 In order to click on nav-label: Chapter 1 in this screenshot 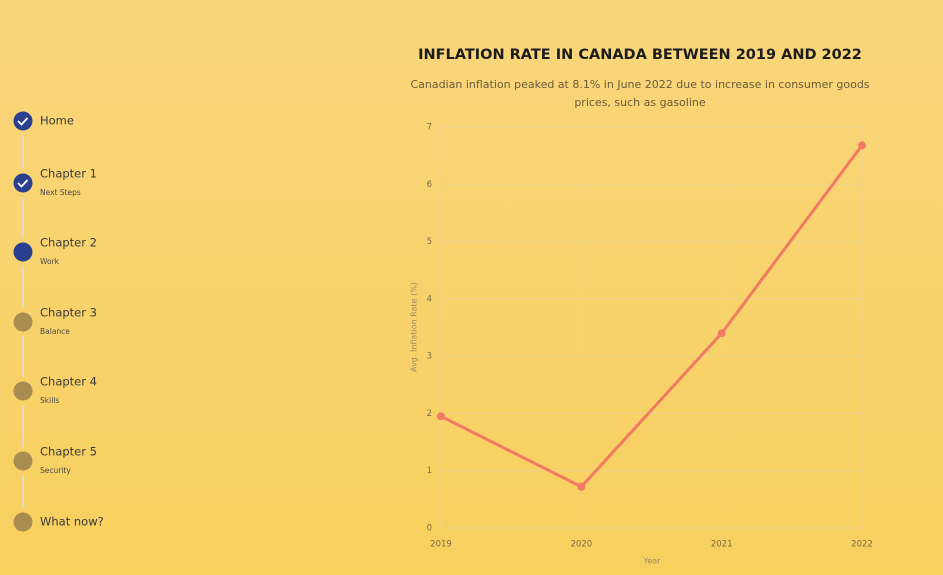, I will do `click(68, 174)`.